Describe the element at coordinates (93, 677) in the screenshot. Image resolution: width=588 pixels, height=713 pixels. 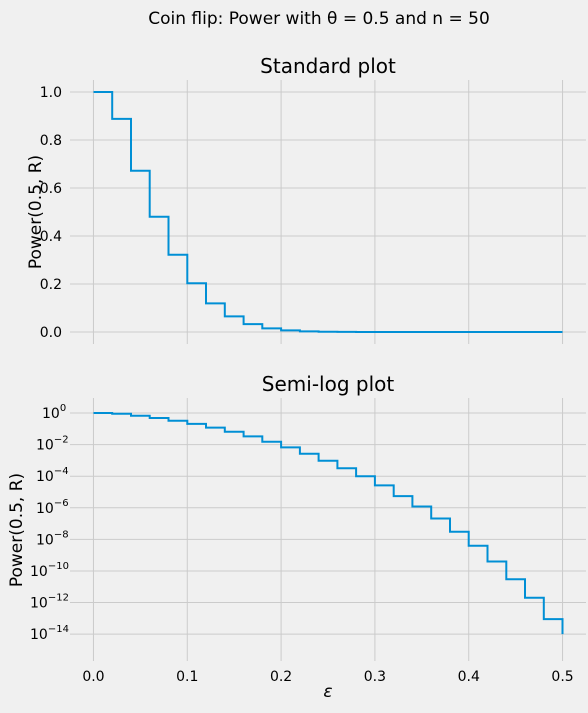
I see `x-tick-label: 0.0` at that location.